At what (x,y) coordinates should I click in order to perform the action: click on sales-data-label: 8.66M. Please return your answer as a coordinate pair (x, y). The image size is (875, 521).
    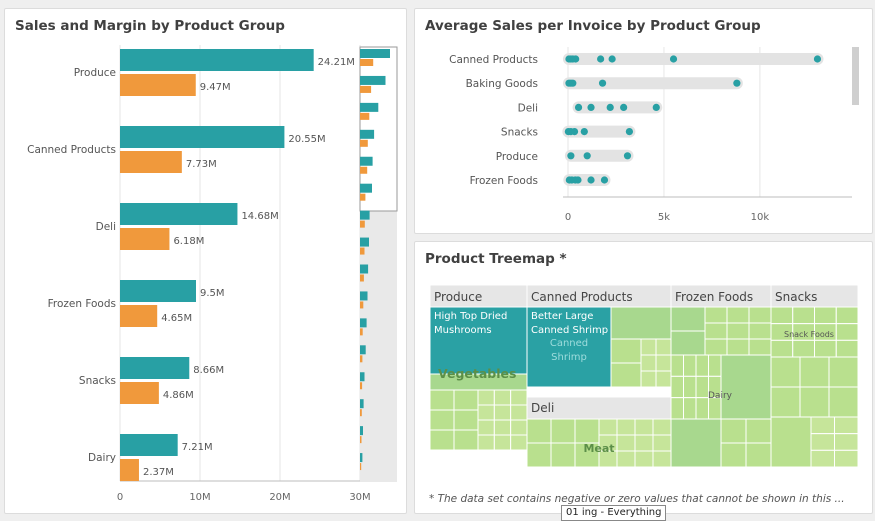
    Looking at the image, I should click on (208, 370).